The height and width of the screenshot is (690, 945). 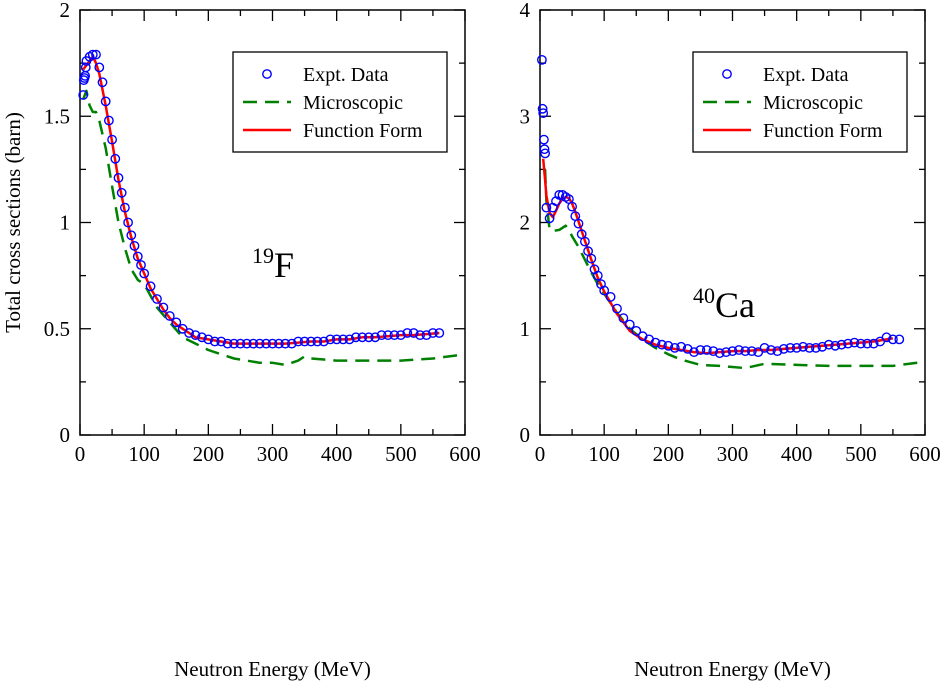 I want to click on legend-label: Microscopic, so click(x=353, y=103).